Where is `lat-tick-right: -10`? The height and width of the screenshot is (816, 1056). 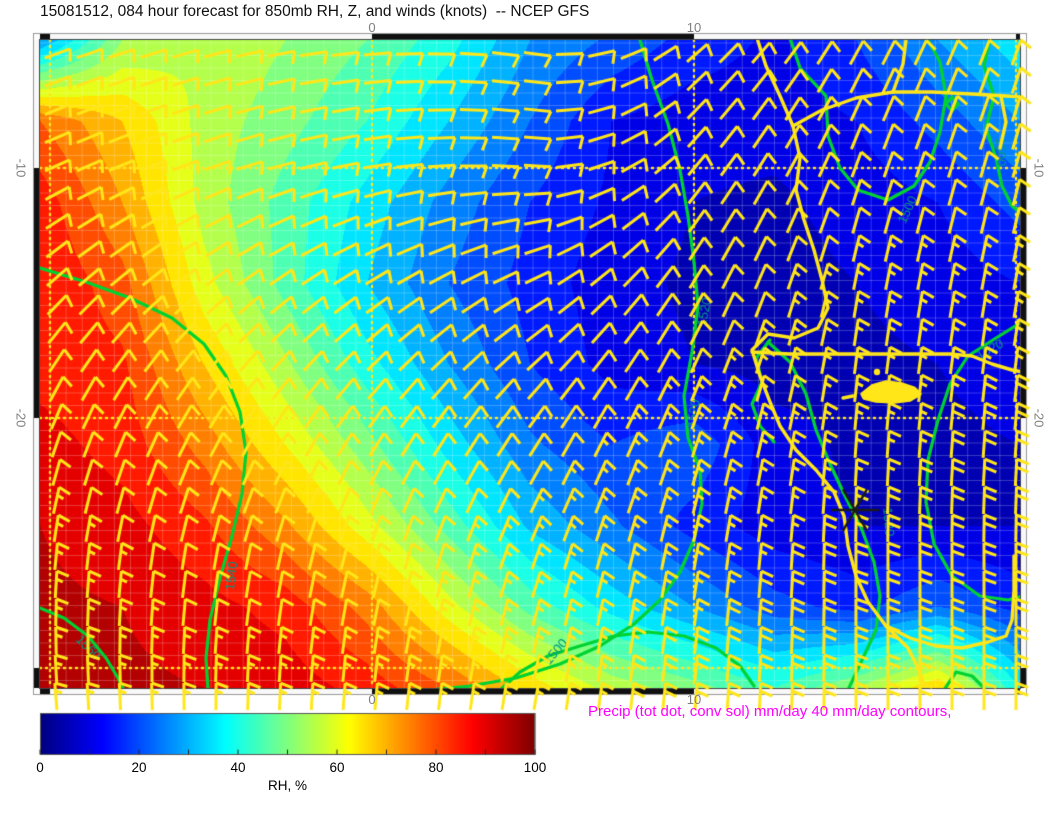
lat-tick-right: -10 is located at coordinates (1039, 168).